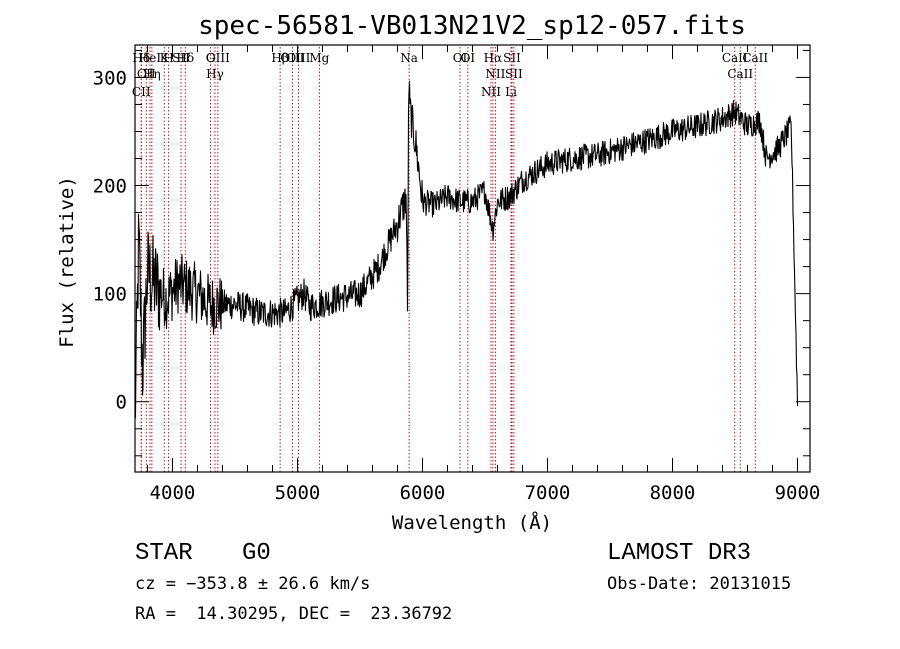  I want to click on x-tick-label: 7000, so click(548, 493).